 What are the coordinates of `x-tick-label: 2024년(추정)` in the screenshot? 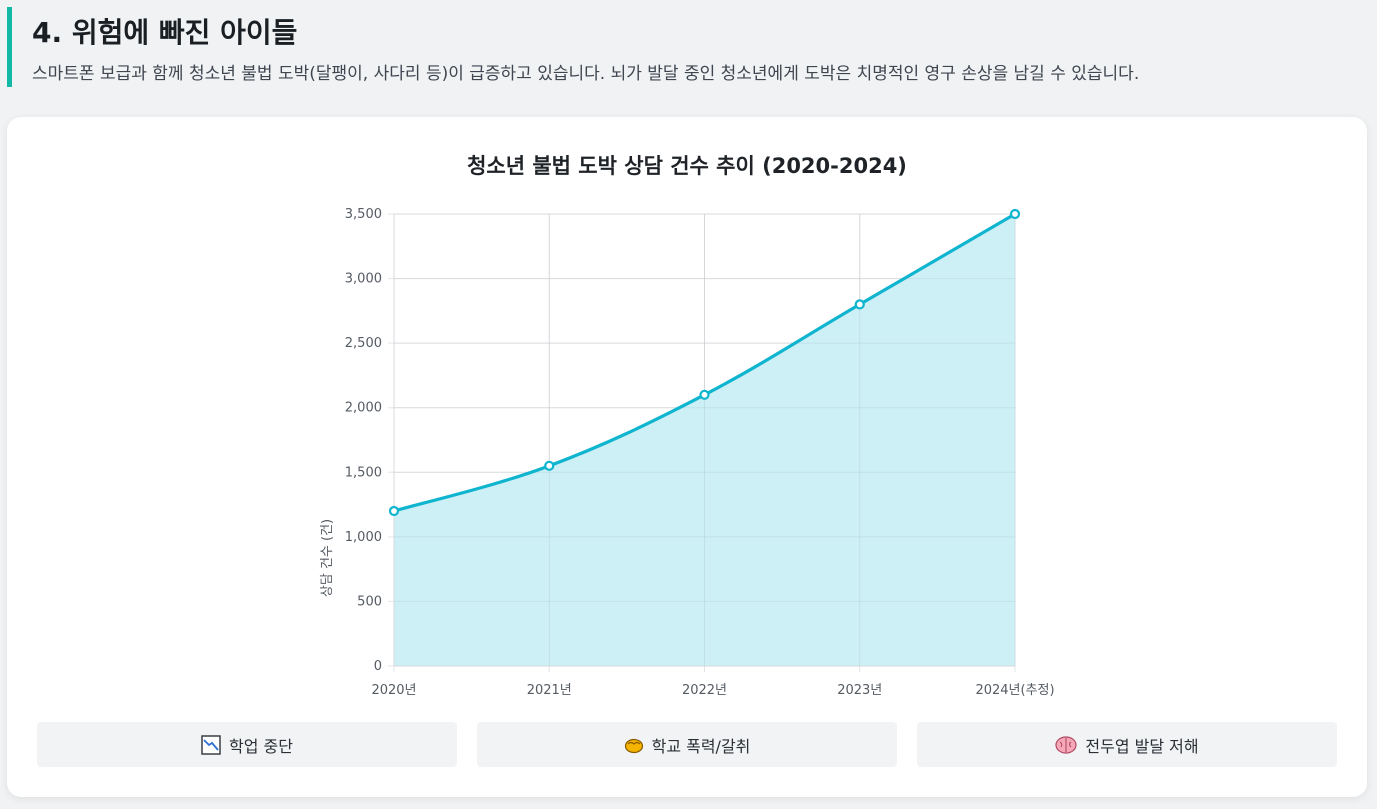 It's located at (1014, 690).